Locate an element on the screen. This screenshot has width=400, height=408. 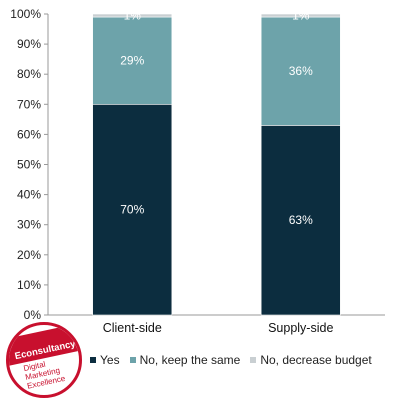
data-label: 70% is located at coordinates (132, 210).